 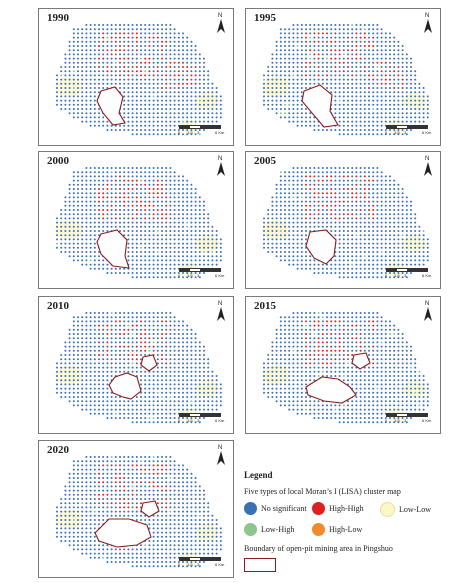 What do you see at coordinates (343, 365) in the screenshot?
I see `map-panel-2015: 2015 N 0 1.5 3 6 Km` at bounding box center [343, 365].